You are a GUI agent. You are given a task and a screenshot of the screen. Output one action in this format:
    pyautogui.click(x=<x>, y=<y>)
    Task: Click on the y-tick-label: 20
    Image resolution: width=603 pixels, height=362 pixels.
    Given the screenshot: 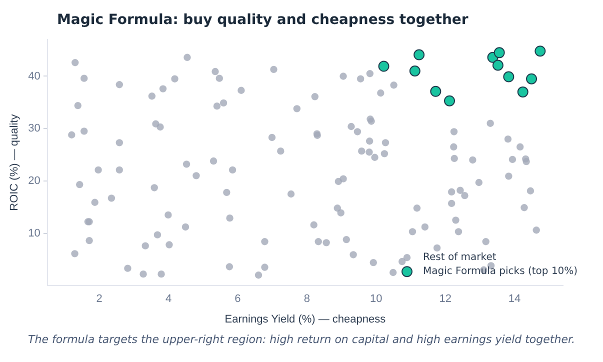 What is the action you would take?
    pyautogui.click(x=34, y=180)
    